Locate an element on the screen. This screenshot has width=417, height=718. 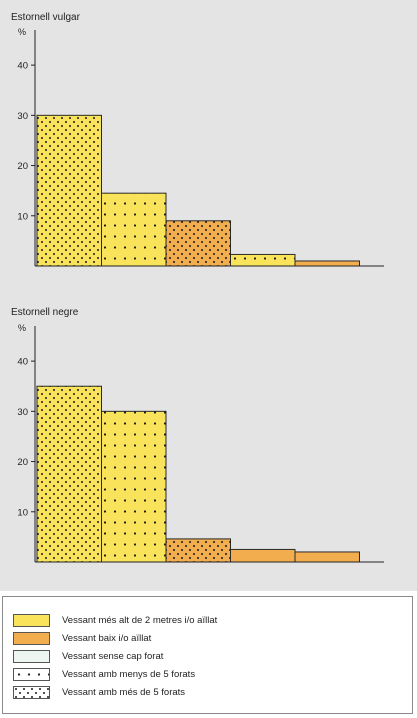
chart2-title: Estornell negre is located at coordinates (45, 312).